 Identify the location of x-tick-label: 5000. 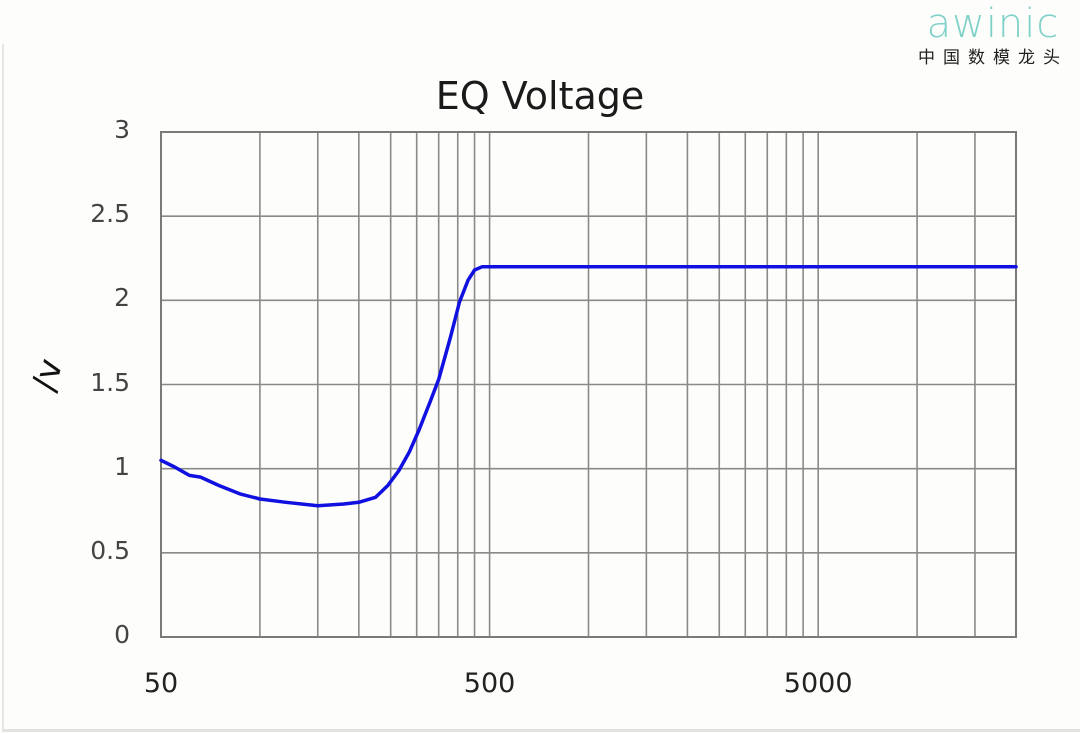
(818, 683).